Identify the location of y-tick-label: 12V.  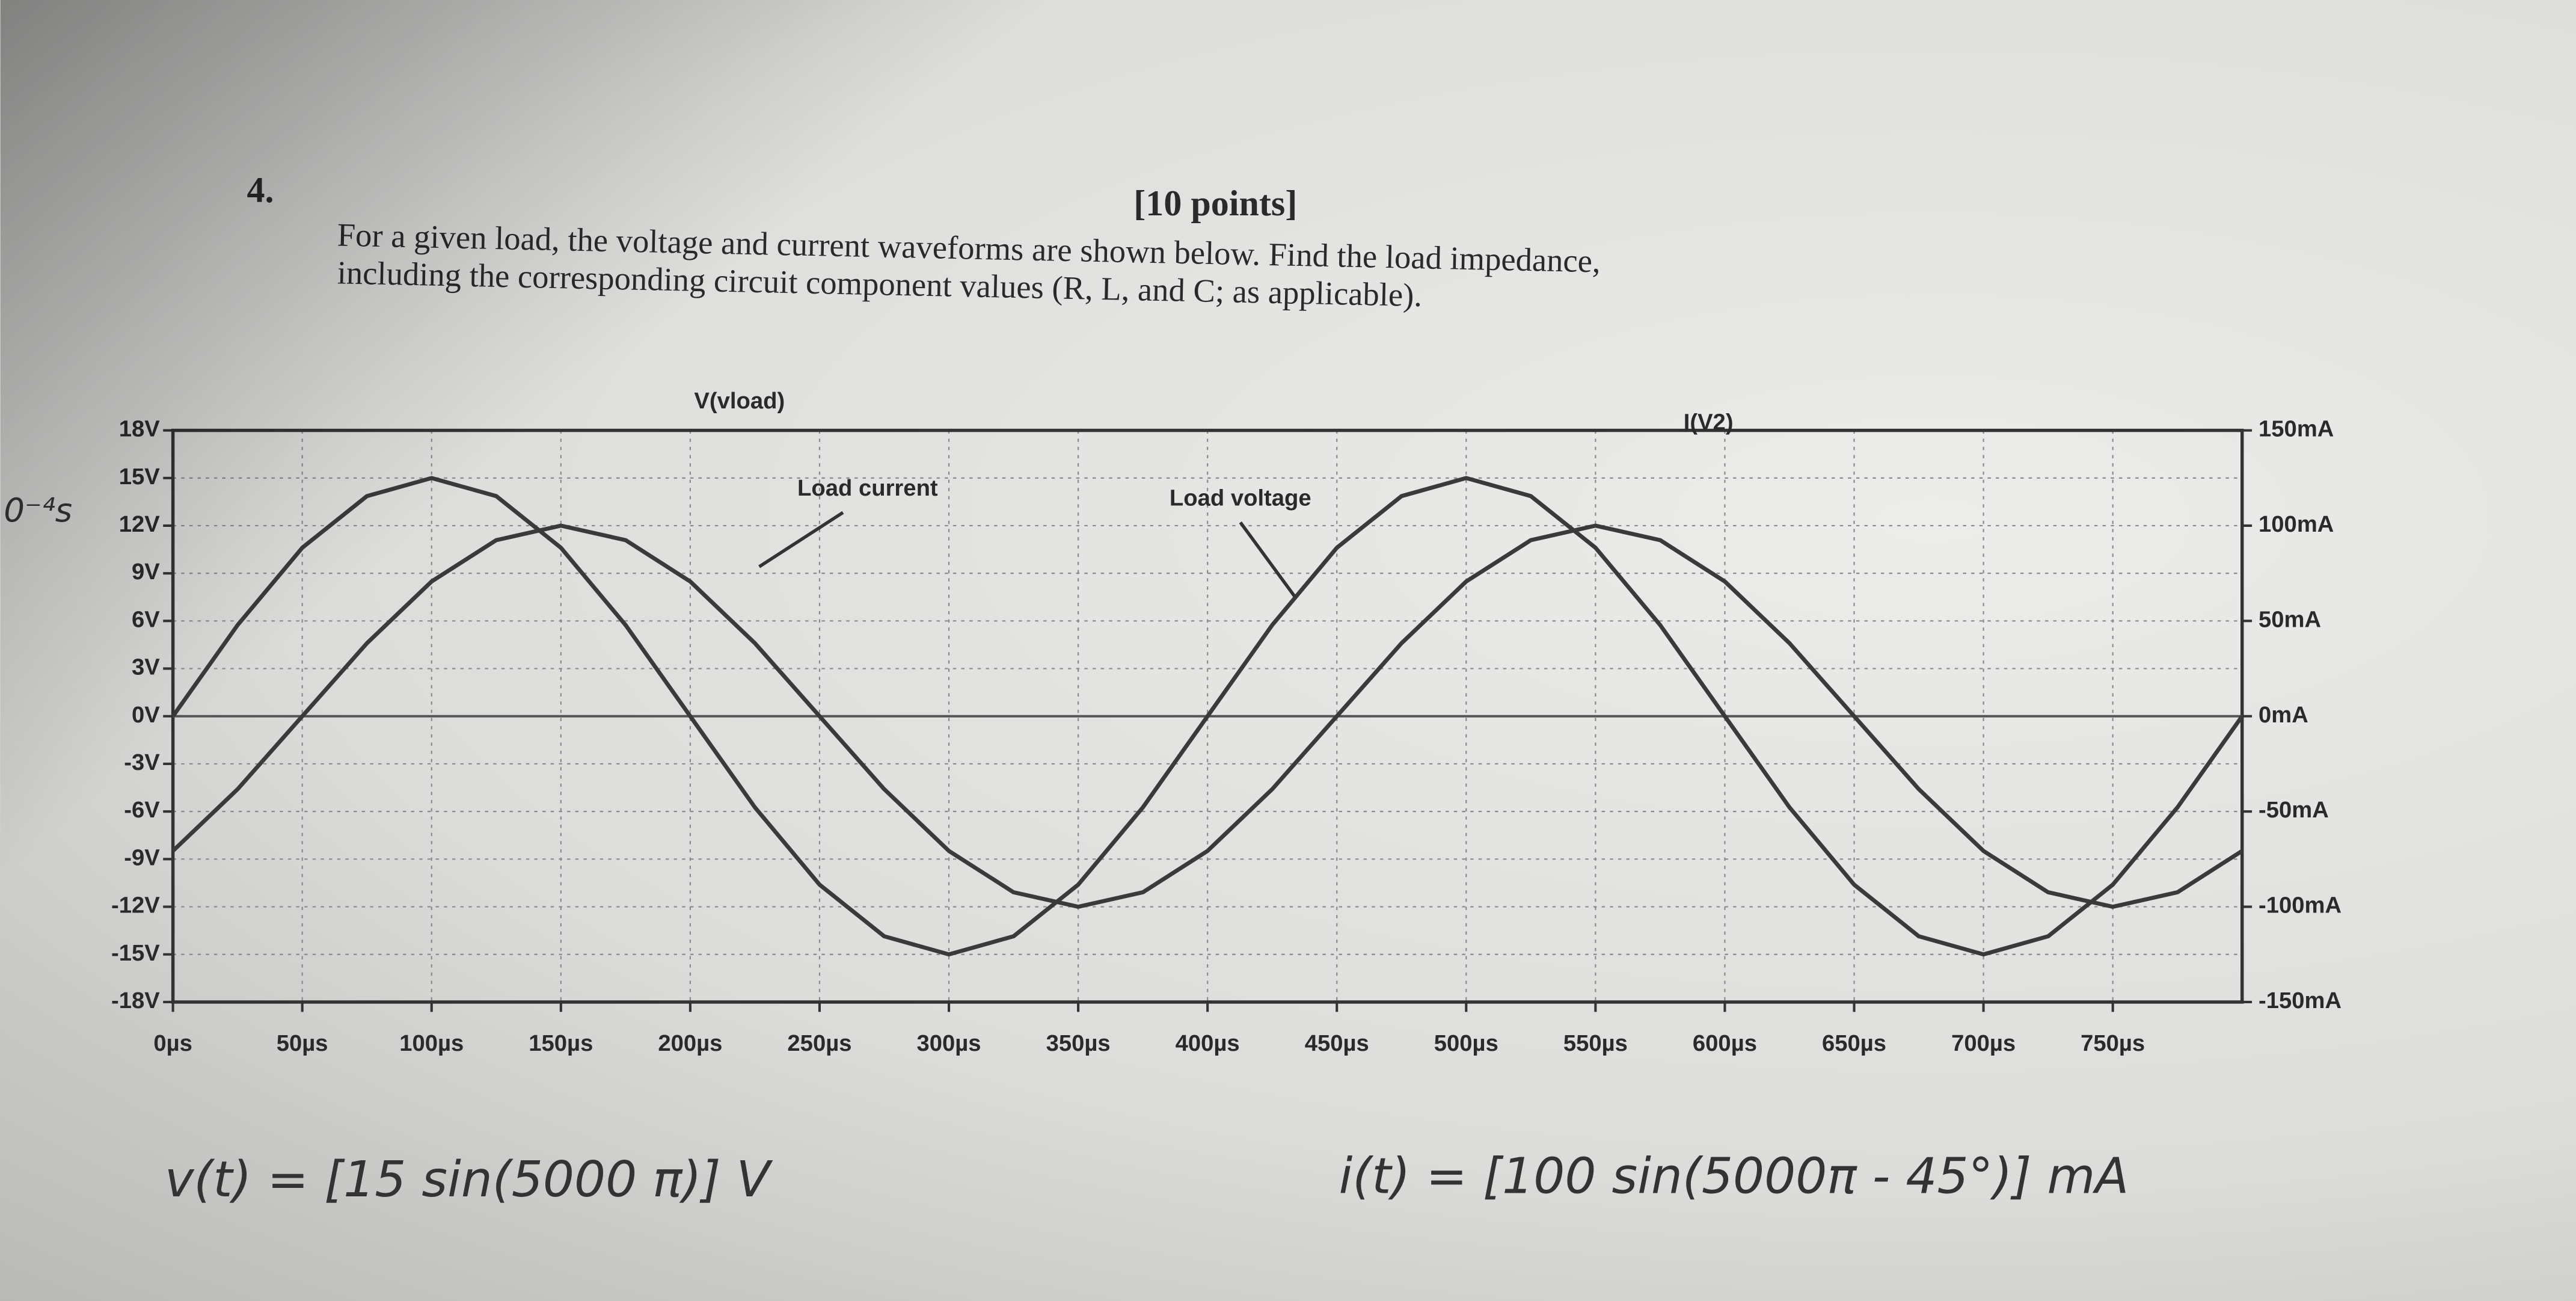
(140, 524).